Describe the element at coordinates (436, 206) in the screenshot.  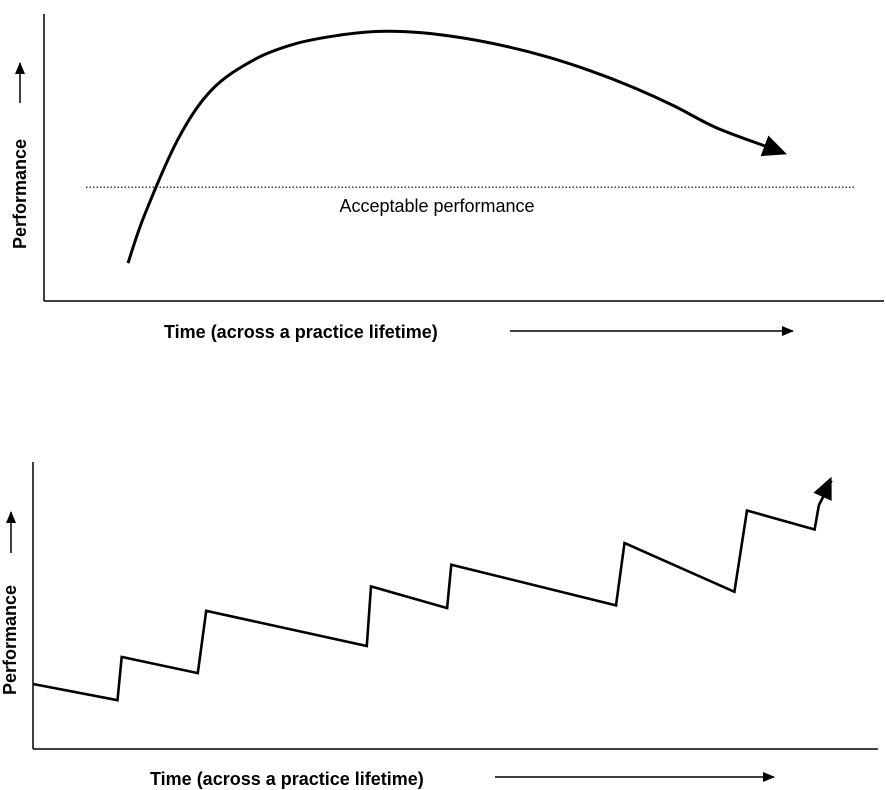
I see `chart-1-acceptable-performance-label: Acceptable performance` at that location.